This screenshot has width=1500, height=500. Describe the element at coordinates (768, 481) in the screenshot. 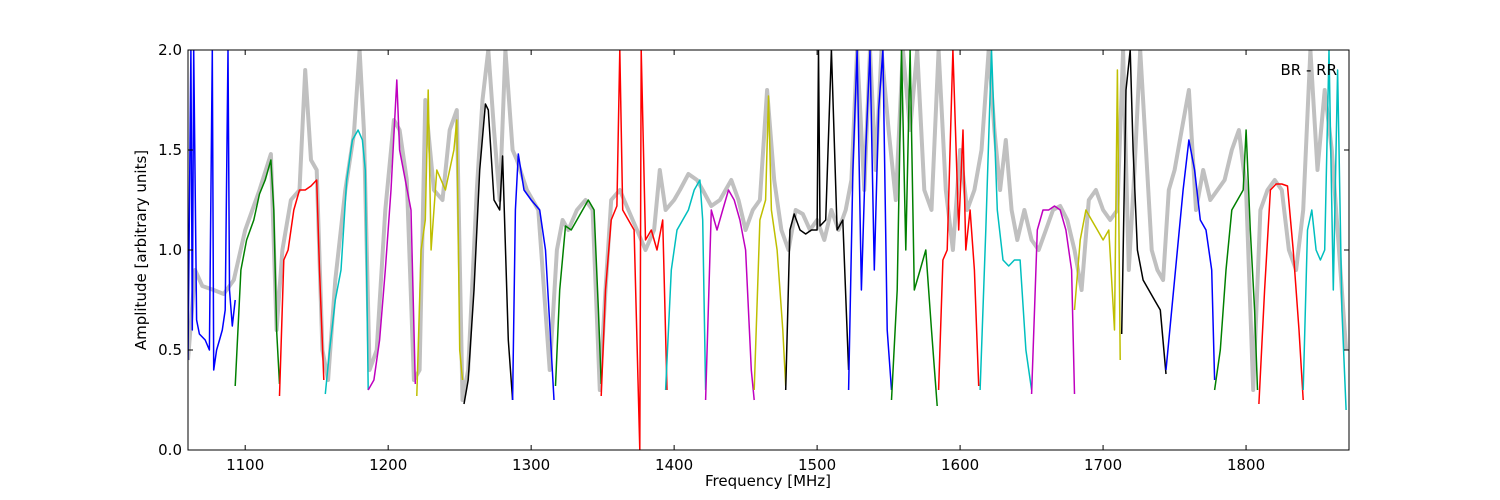

I see `x-axis-label: Frequency [MHz]` at that location.